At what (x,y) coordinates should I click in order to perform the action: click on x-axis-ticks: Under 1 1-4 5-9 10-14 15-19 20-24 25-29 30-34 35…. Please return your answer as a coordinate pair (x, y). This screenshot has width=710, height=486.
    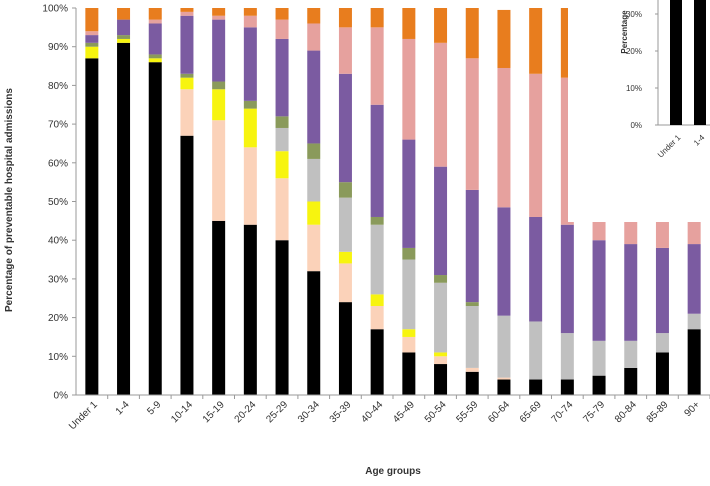
    Looking at the image, I should click on (388, 413).